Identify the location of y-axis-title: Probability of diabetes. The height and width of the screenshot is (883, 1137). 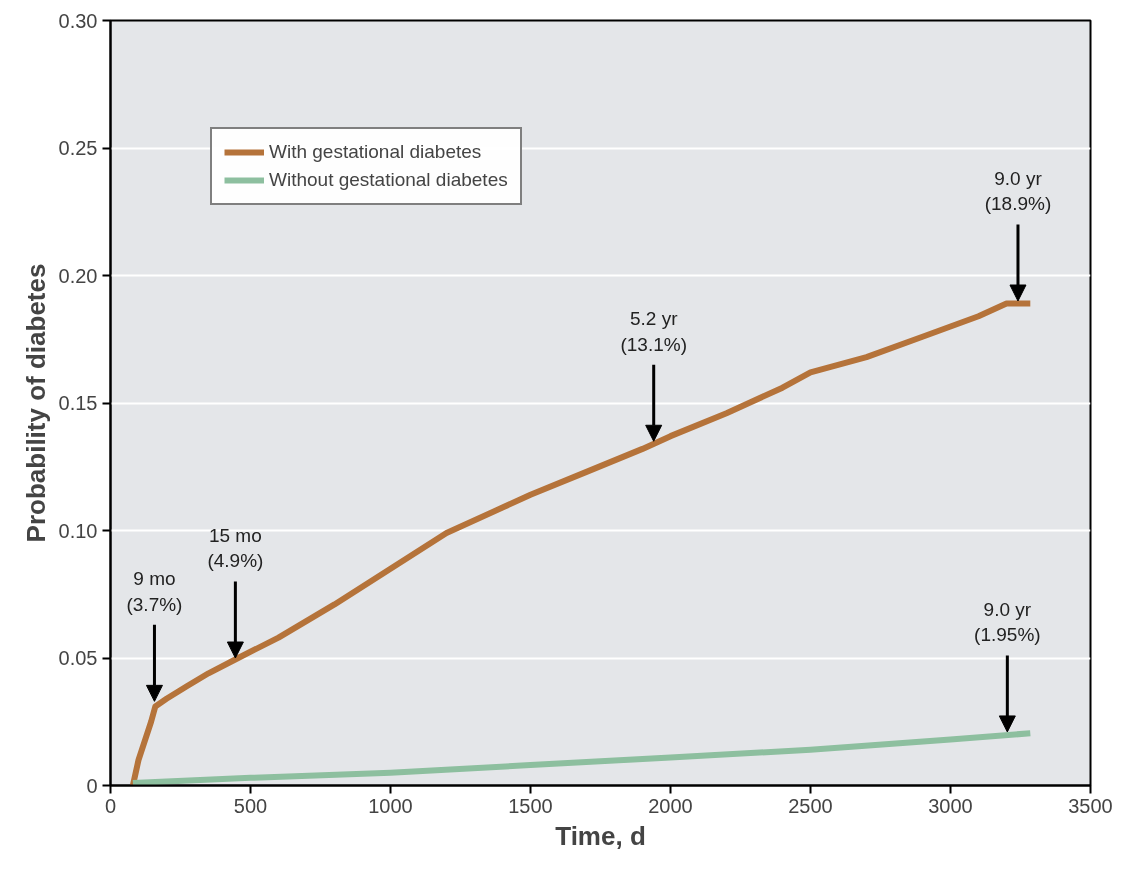
(35, 403).